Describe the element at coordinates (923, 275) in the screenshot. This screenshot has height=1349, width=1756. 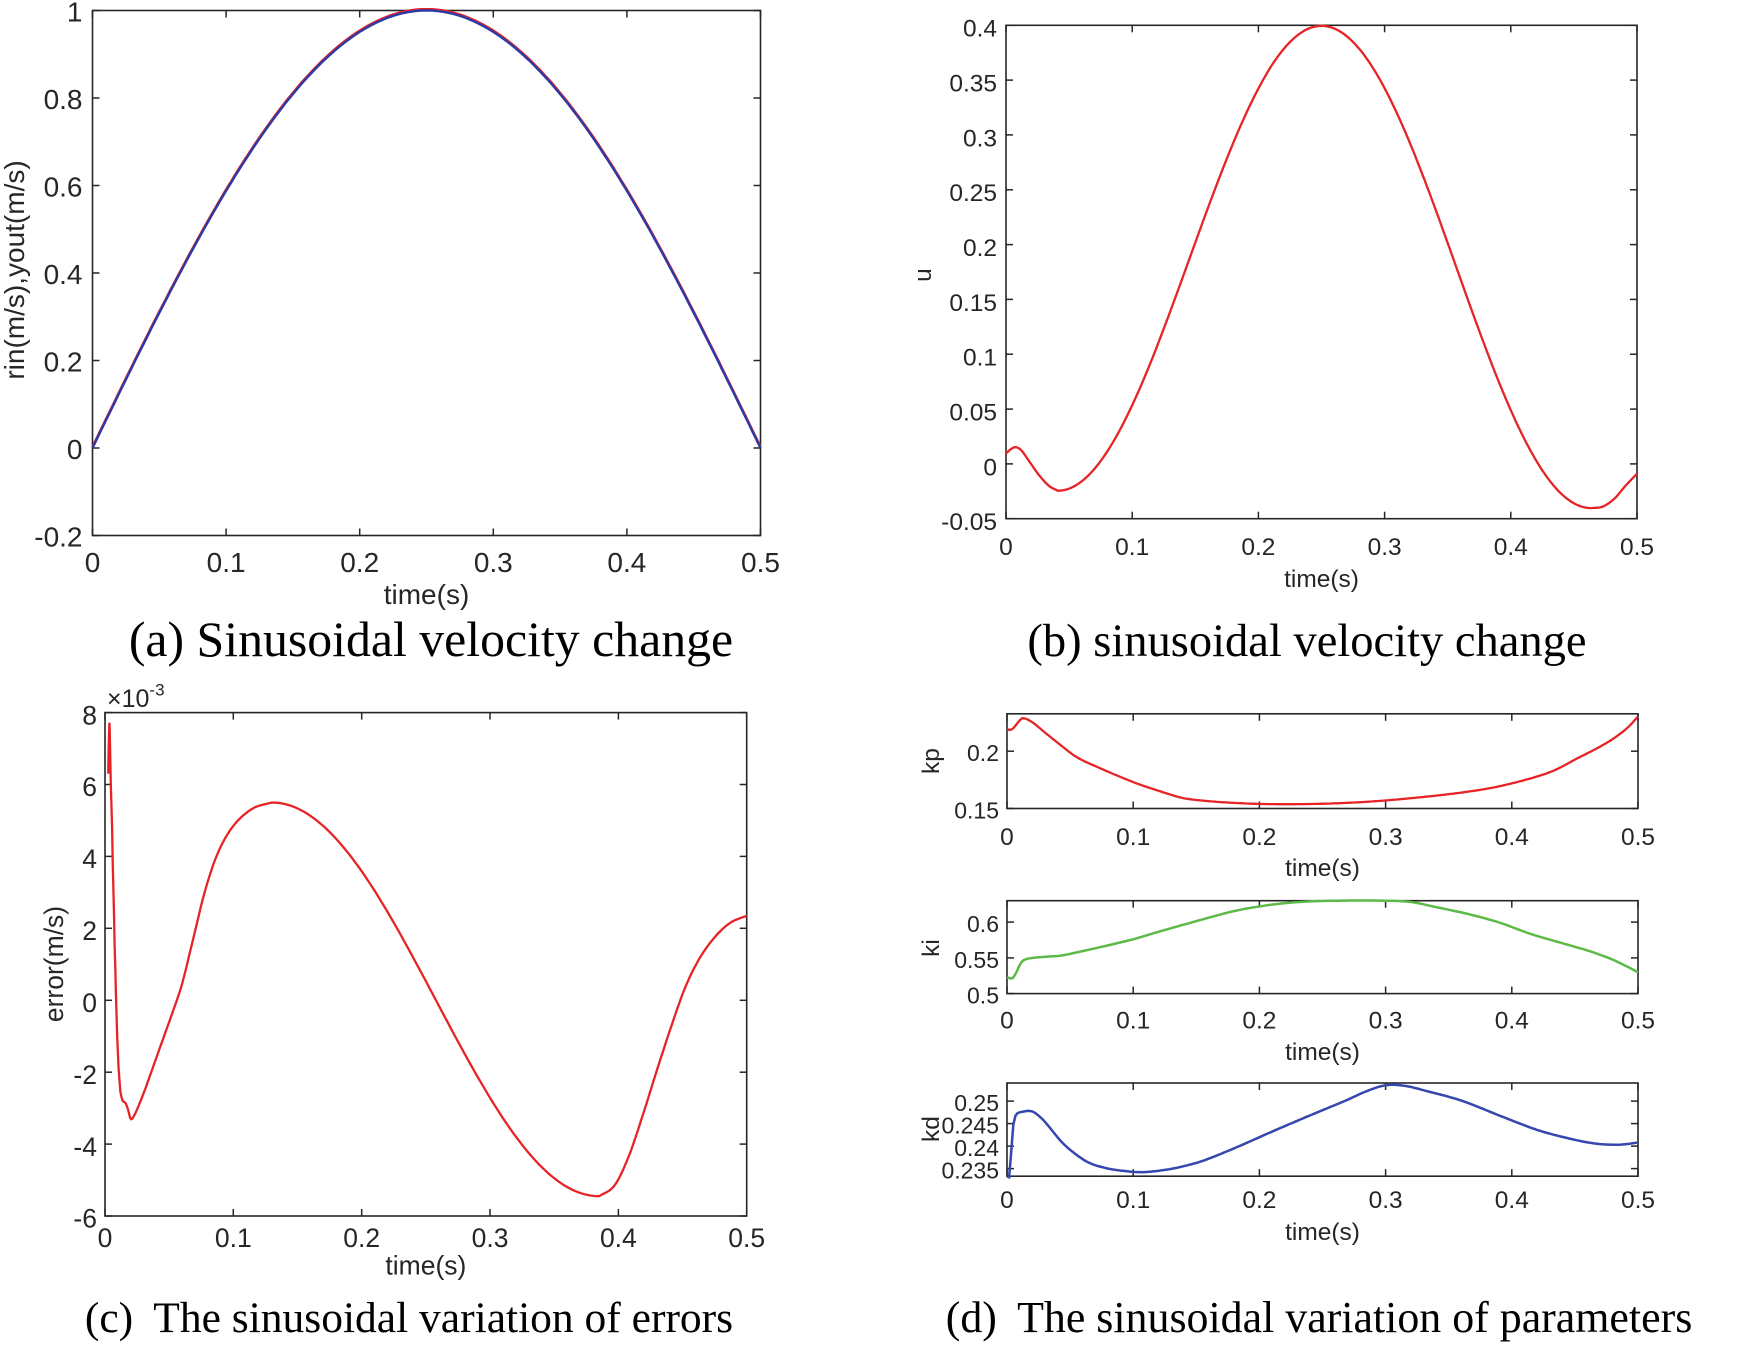
I see `svg-text: u` at that location.